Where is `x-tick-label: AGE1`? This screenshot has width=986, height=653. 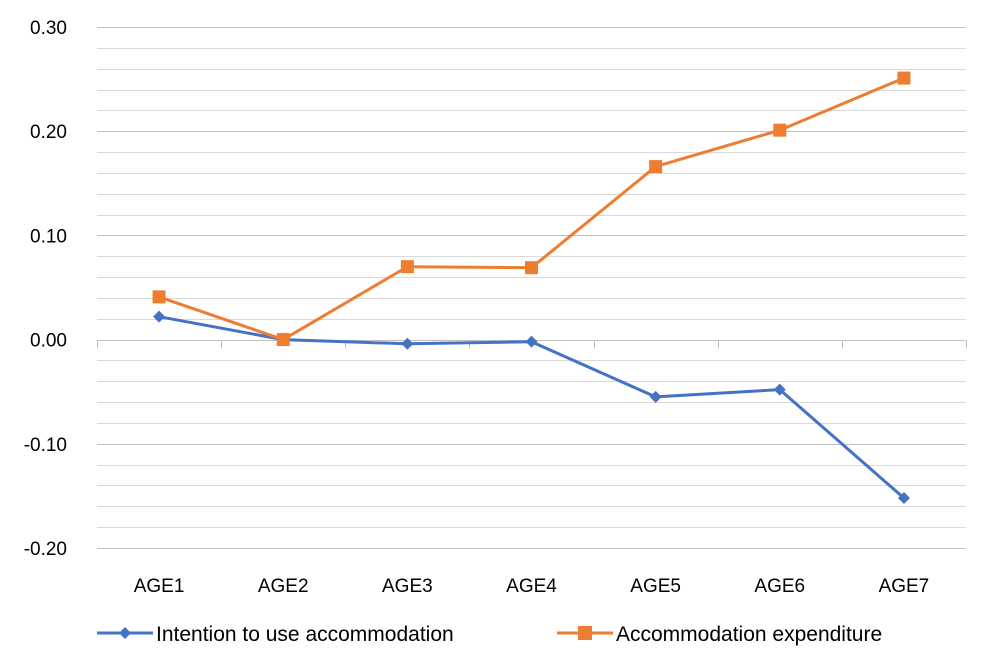 x-tick-label: AGE1 is located at coordinates (159, 586).